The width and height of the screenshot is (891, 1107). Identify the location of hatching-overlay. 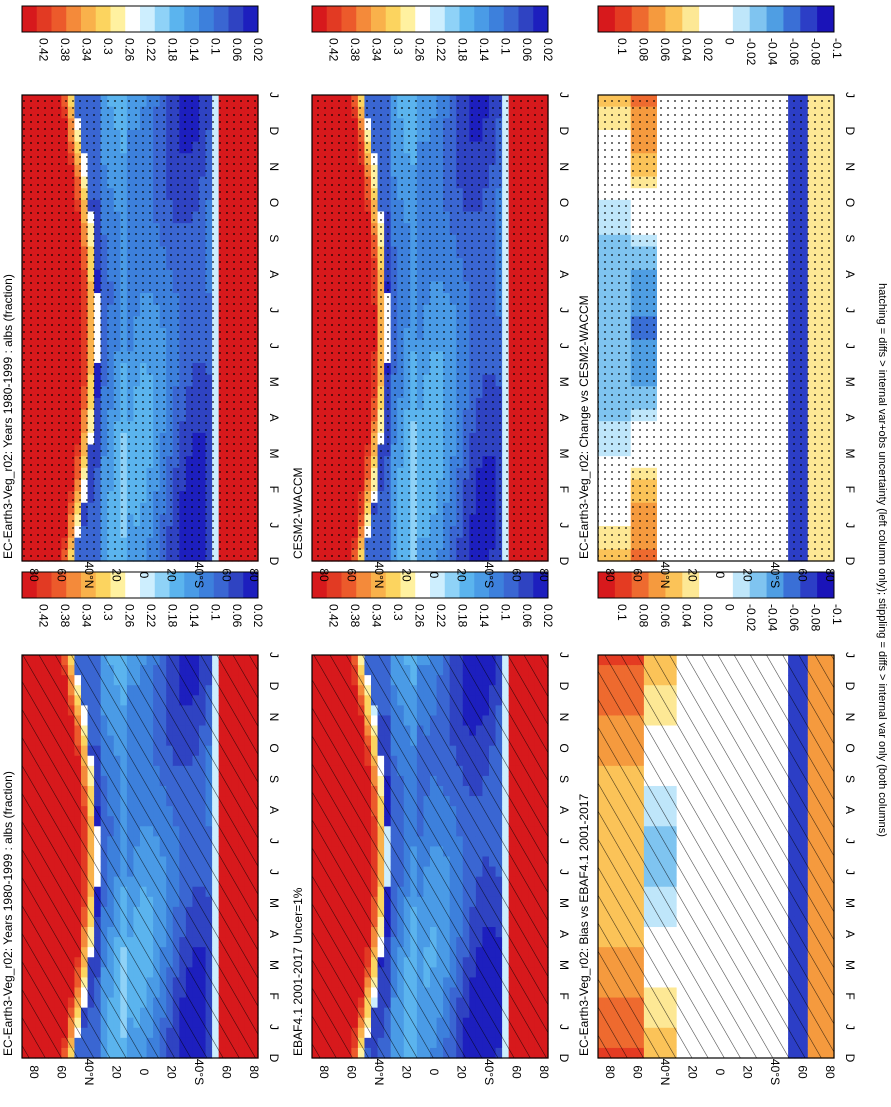
(140, 856).